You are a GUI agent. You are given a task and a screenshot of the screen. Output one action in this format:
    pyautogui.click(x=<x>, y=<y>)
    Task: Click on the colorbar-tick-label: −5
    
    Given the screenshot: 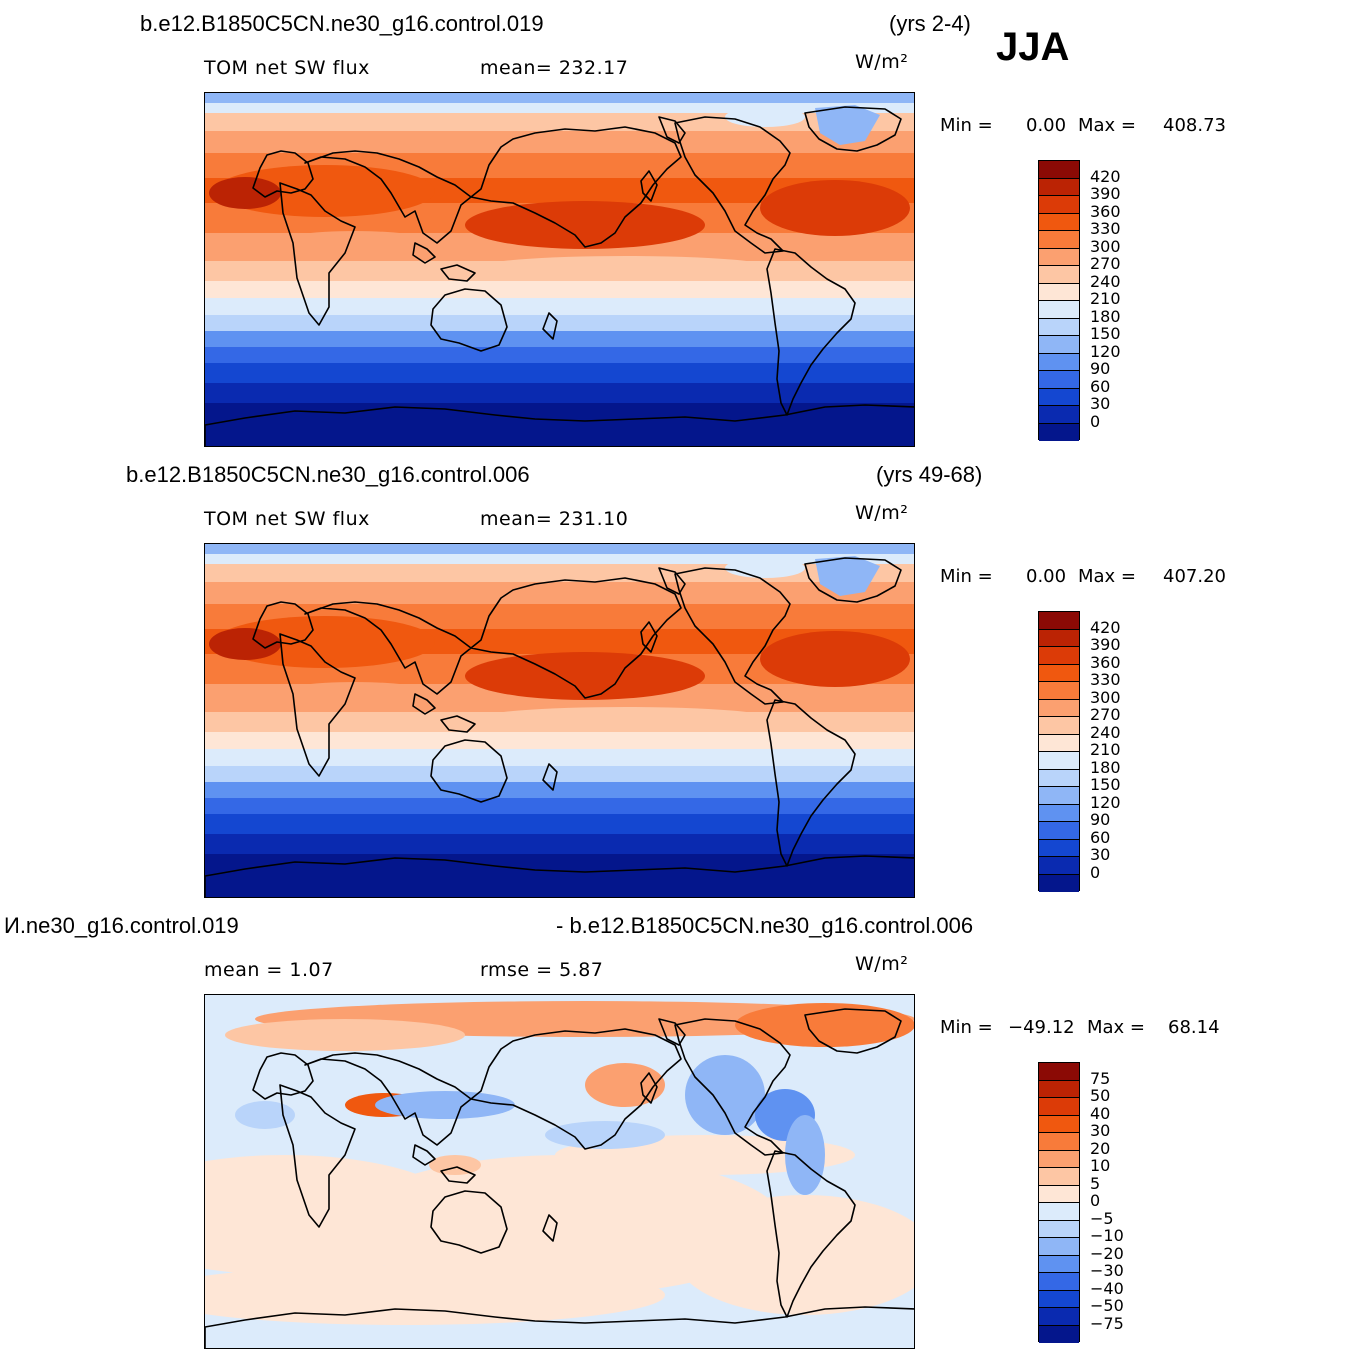 What is the action you would take?
    pyautogui.click(x=1102, y=1218)
    